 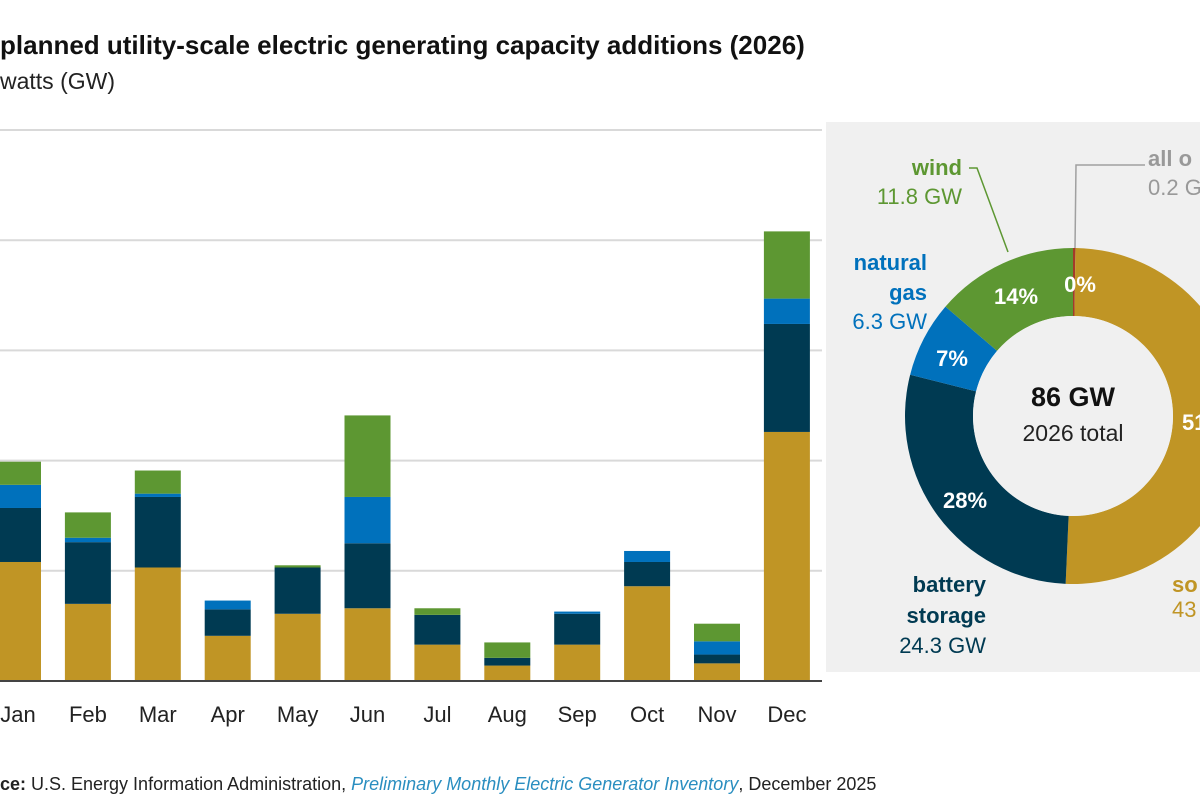 I want to click on legend-natural-gas-value: 6.3 GW, so click(x=889, y=321).